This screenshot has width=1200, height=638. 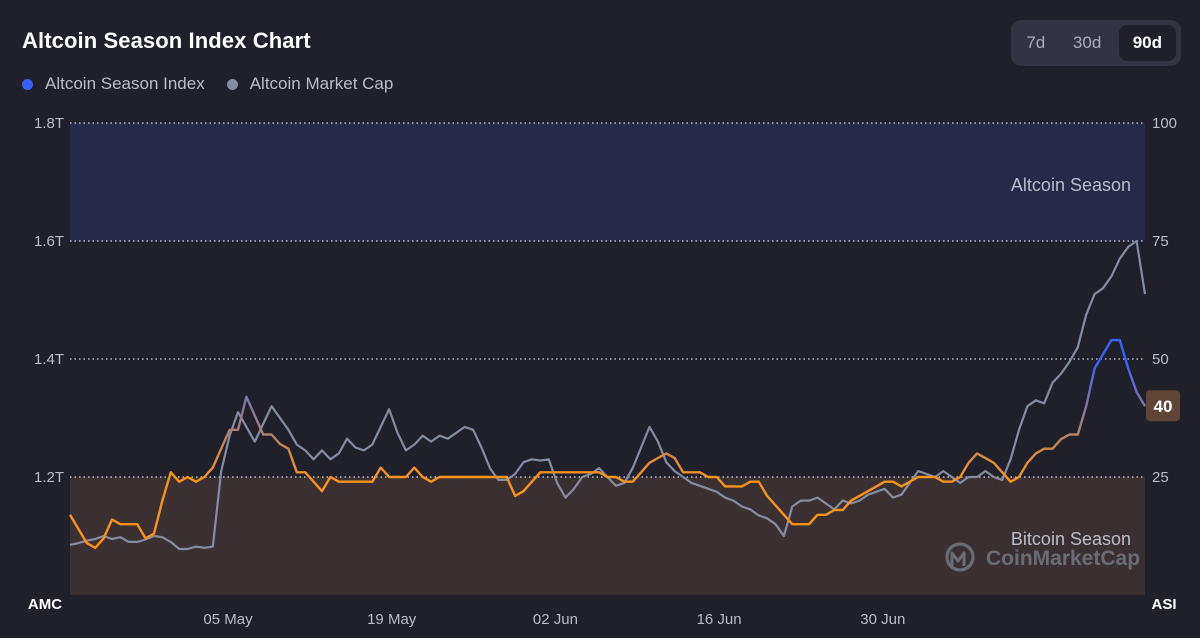 What do you see at coordinates (321, 83) in the screenshot?
I see `legend-label: Altcoin Market Cap` at bounding box center [321, 83].